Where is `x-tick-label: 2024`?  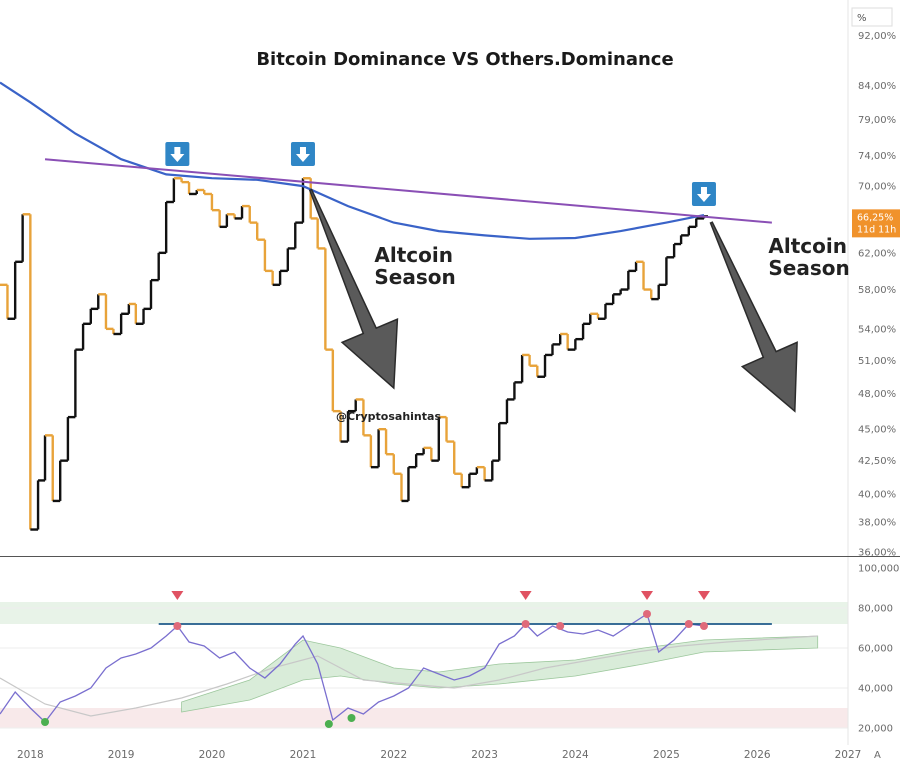
x-tick-label: 2024 is located at coordinates (575, 755).